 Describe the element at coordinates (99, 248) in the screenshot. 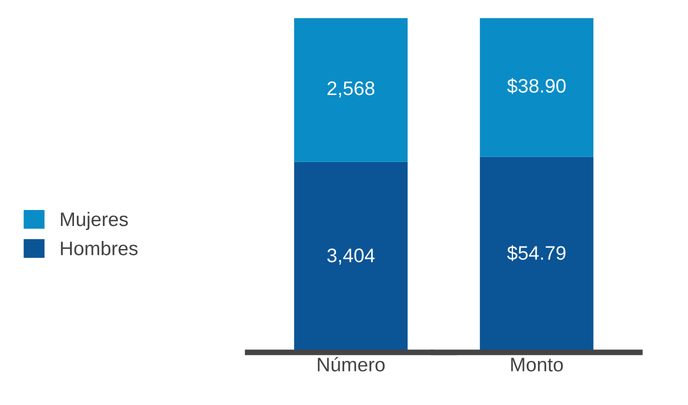

I see `legend-label: Hombres` at that location.